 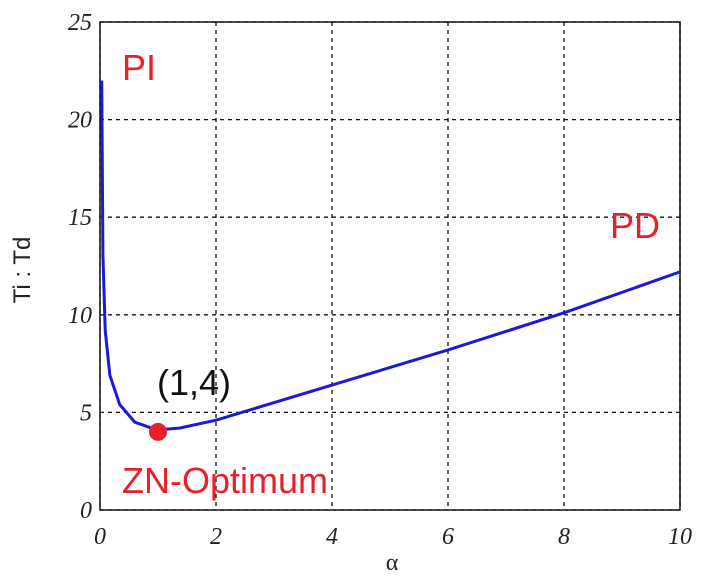 What do you see at coordinates (635, 225) in the screenshot?
I see `annotation: PD` at bounding box center [635, 225].